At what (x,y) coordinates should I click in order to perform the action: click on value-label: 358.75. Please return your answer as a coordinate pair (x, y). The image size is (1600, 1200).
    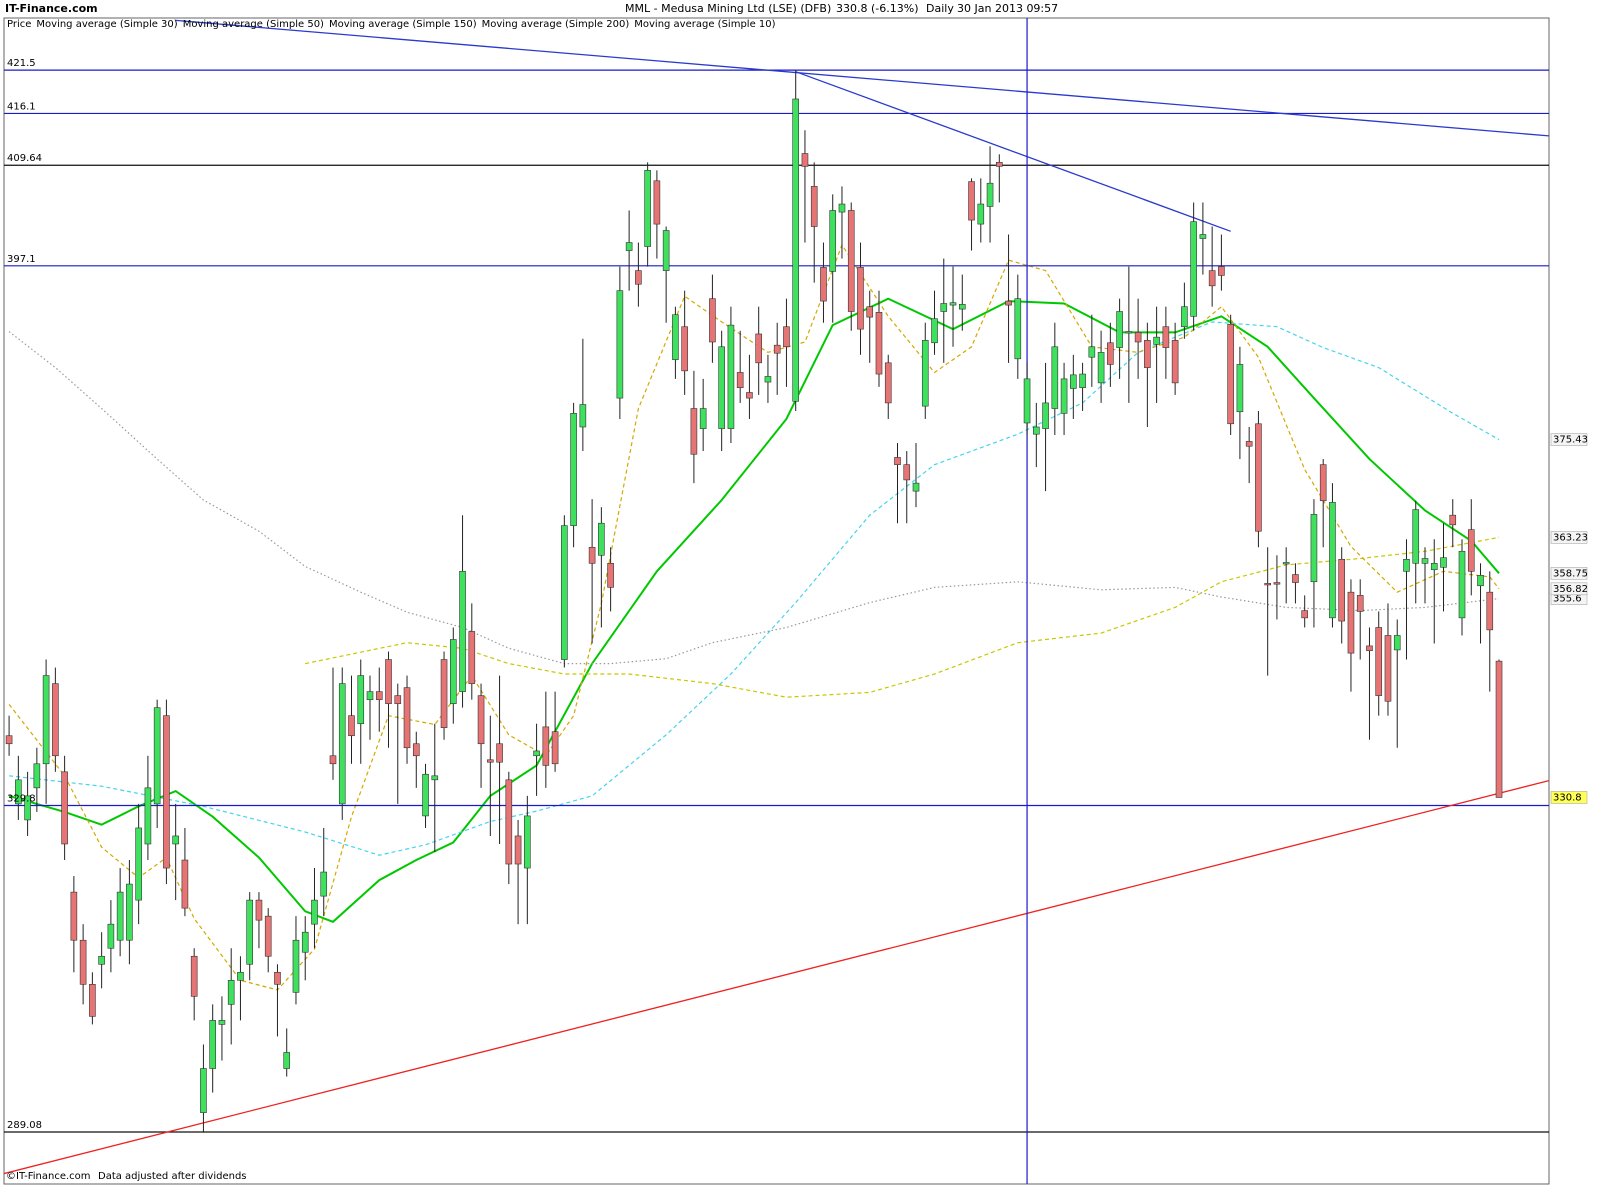
    Looking at the image, I should click on (1570, 573).